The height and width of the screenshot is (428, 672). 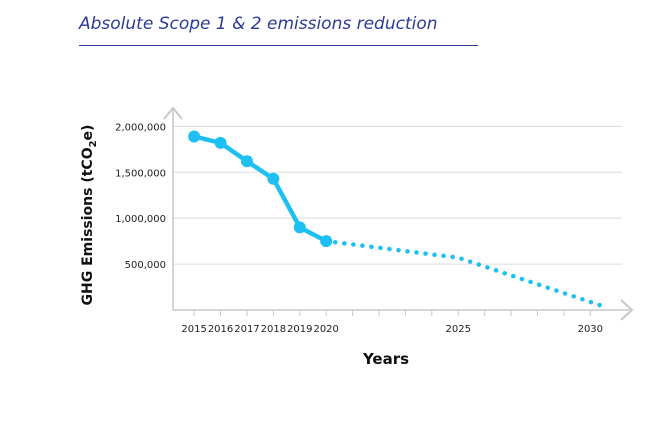 What do you see at coordinates (140, 127) in the screenshot?
I see `y-tick-label: 2,000,000` at bounding box center [140, 127].